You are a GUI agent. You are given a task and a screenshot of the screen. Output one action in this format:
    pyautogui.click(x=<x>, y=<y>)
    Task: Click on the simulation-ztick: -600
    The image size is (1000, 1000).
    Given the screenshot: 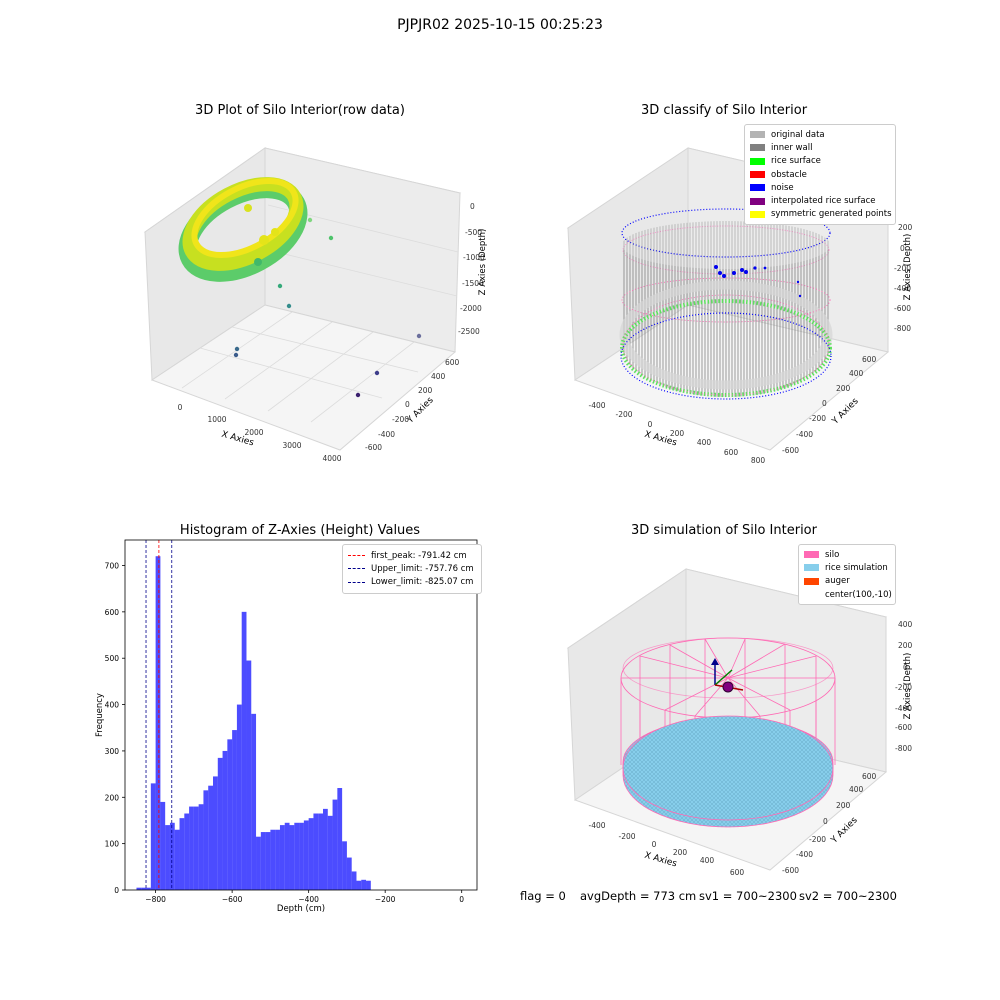 What is the action you would take?
    pyautogui.click(x=903, y=727)
    